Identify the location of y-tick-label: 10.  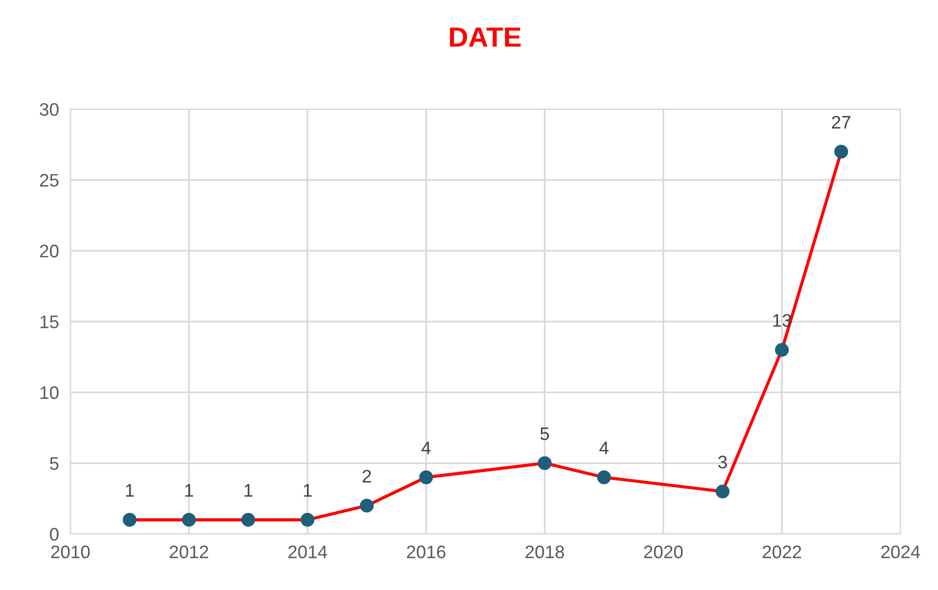
(49, 393).